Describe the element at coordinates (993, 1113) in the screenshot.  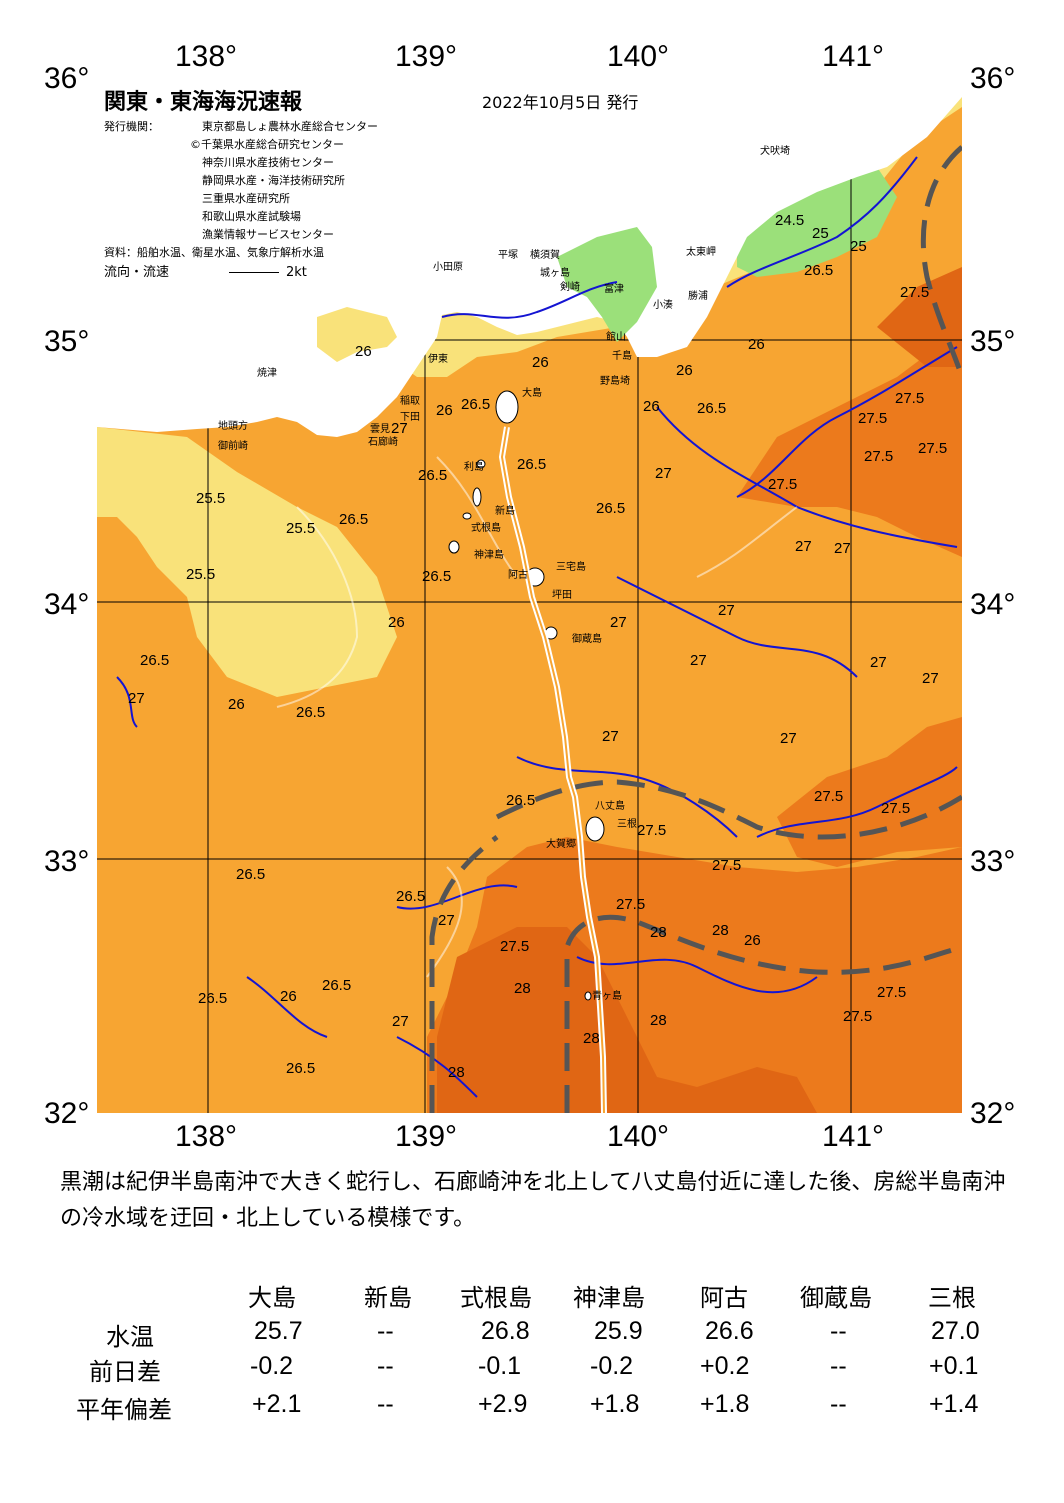
I see `lat-label-32-right: 32°` at that location.